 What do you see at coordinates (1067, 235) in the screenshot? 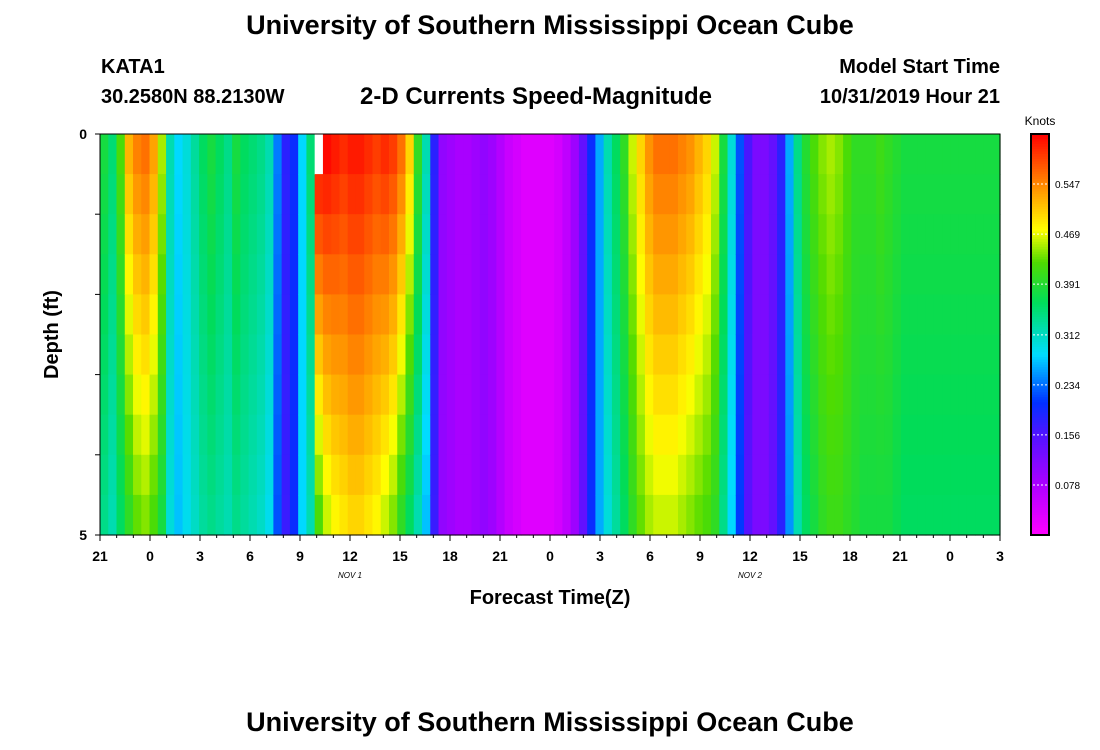
I see `colorbar-tick-label: 0.469` at bounding box center [1067, 235].